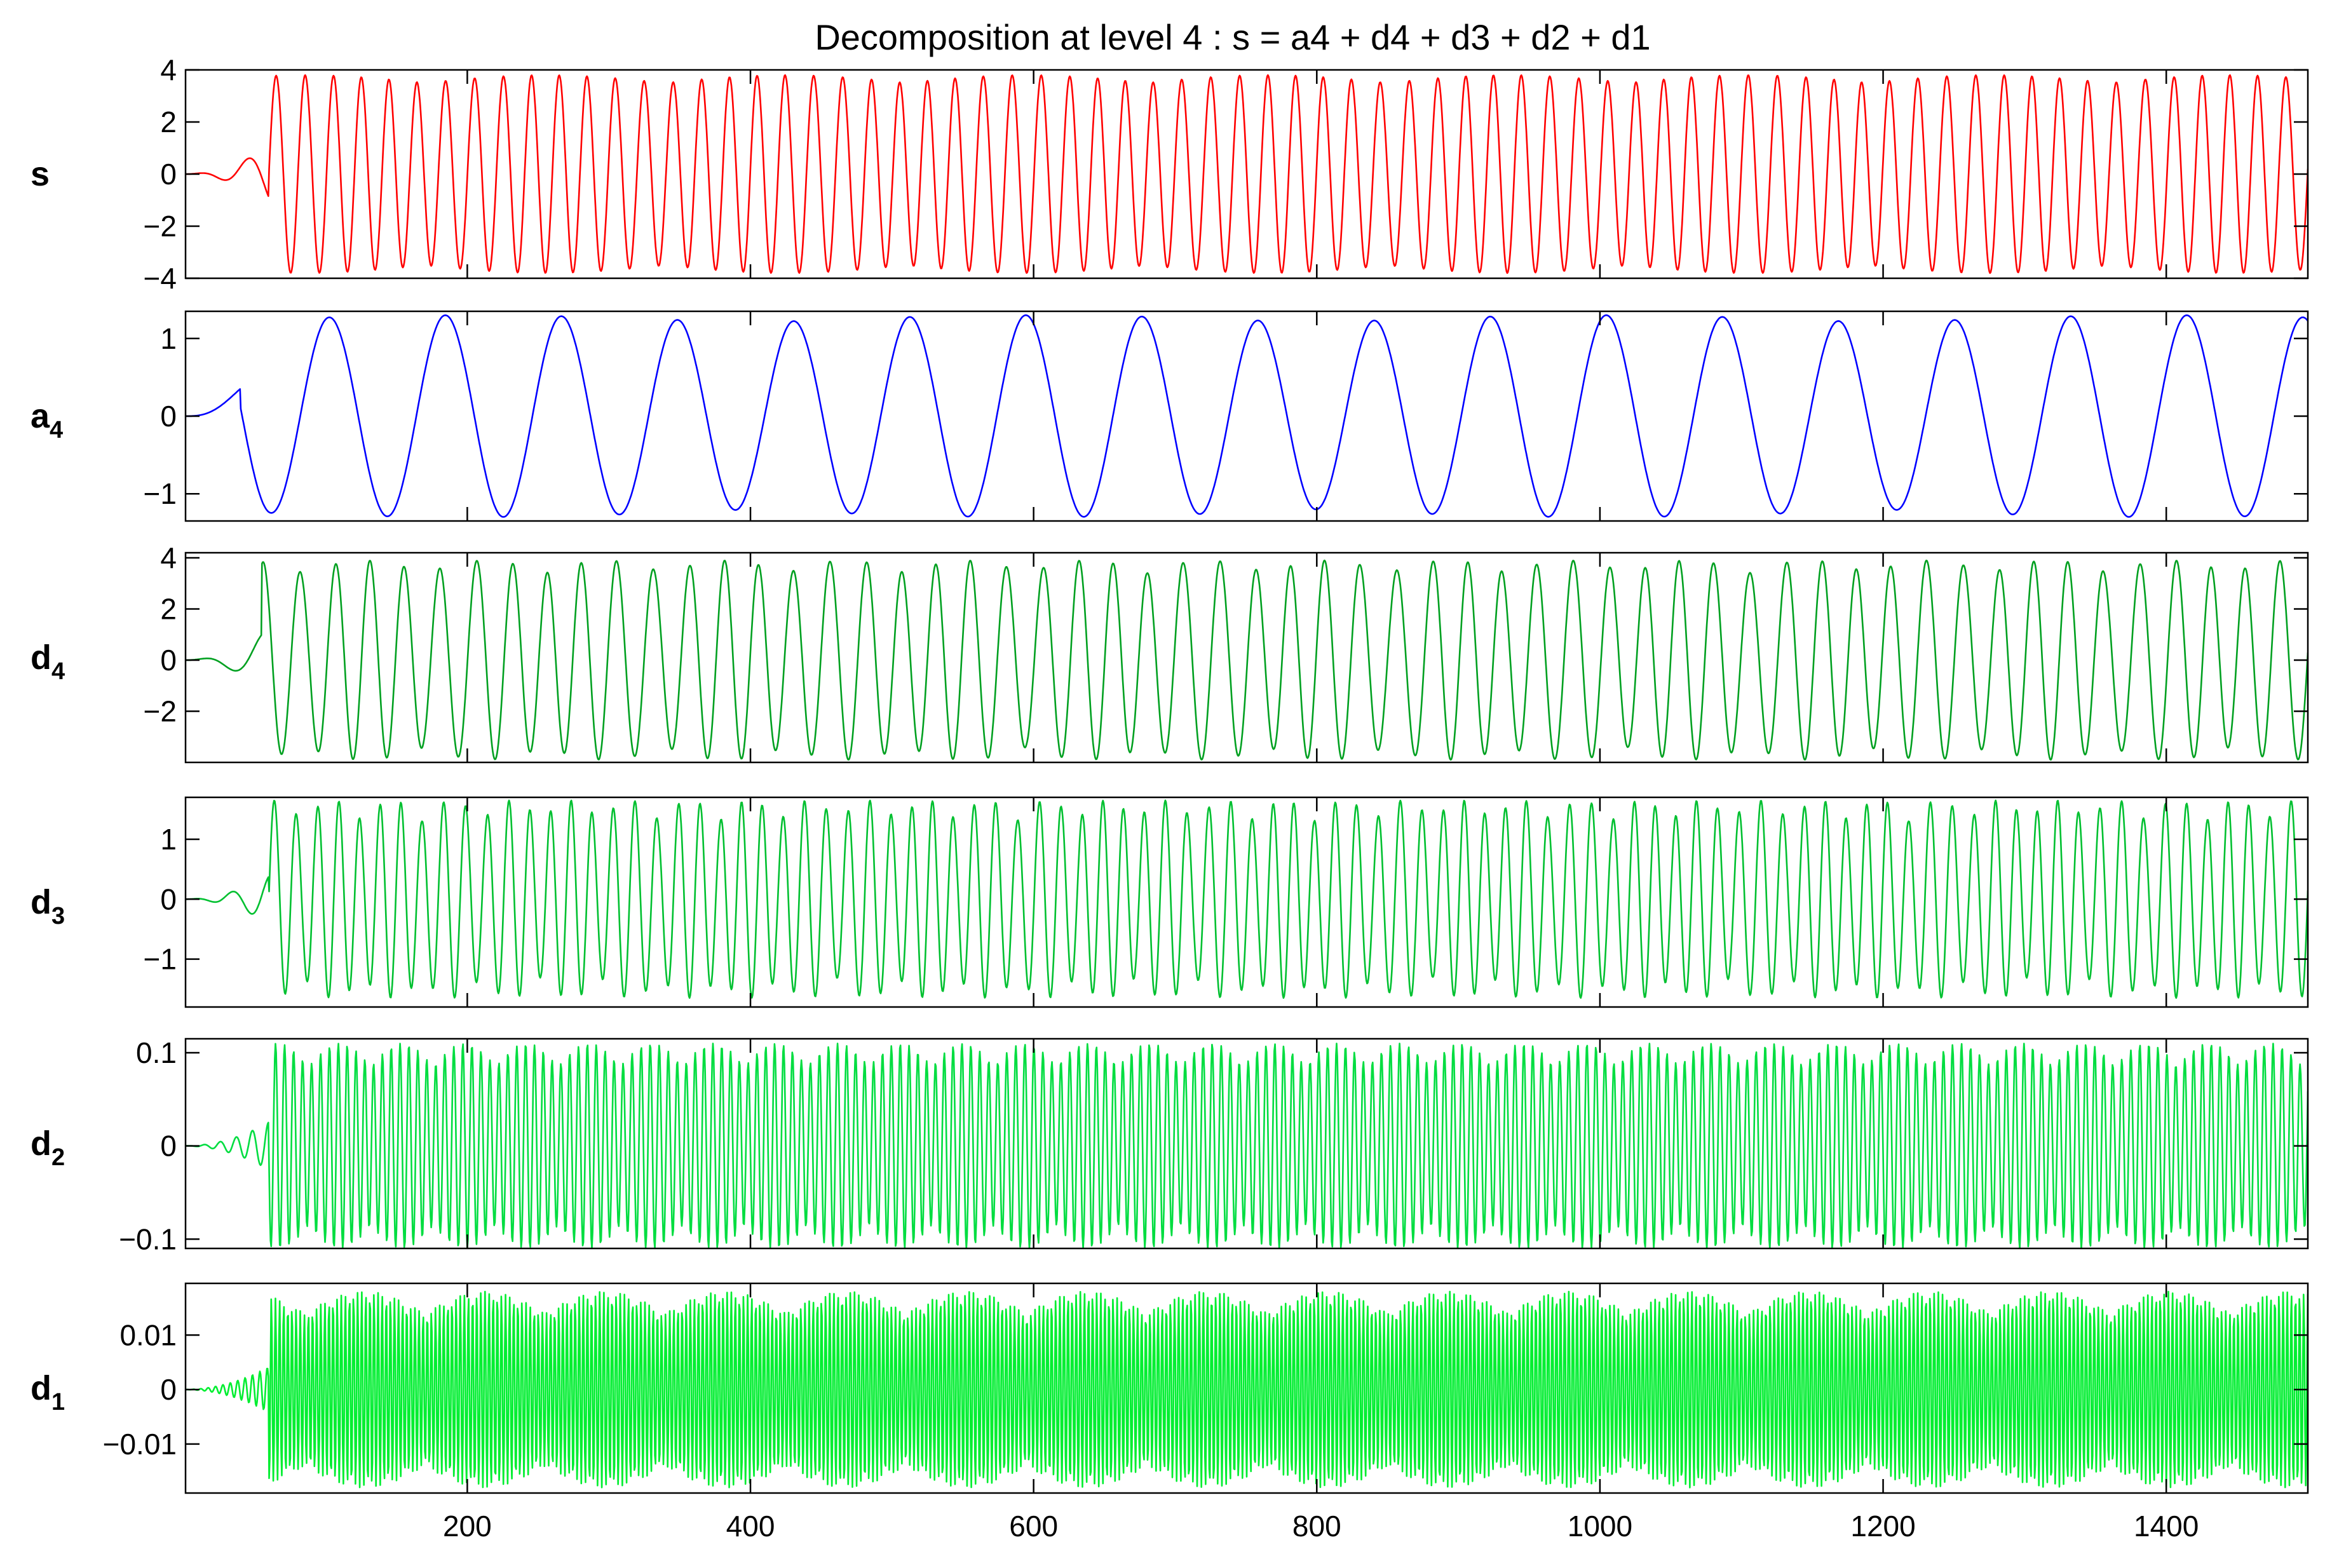 This screenshot has width=2325, height=1568. I want to click on x-tick-label-1200: 1200, so click(1882, 1526).